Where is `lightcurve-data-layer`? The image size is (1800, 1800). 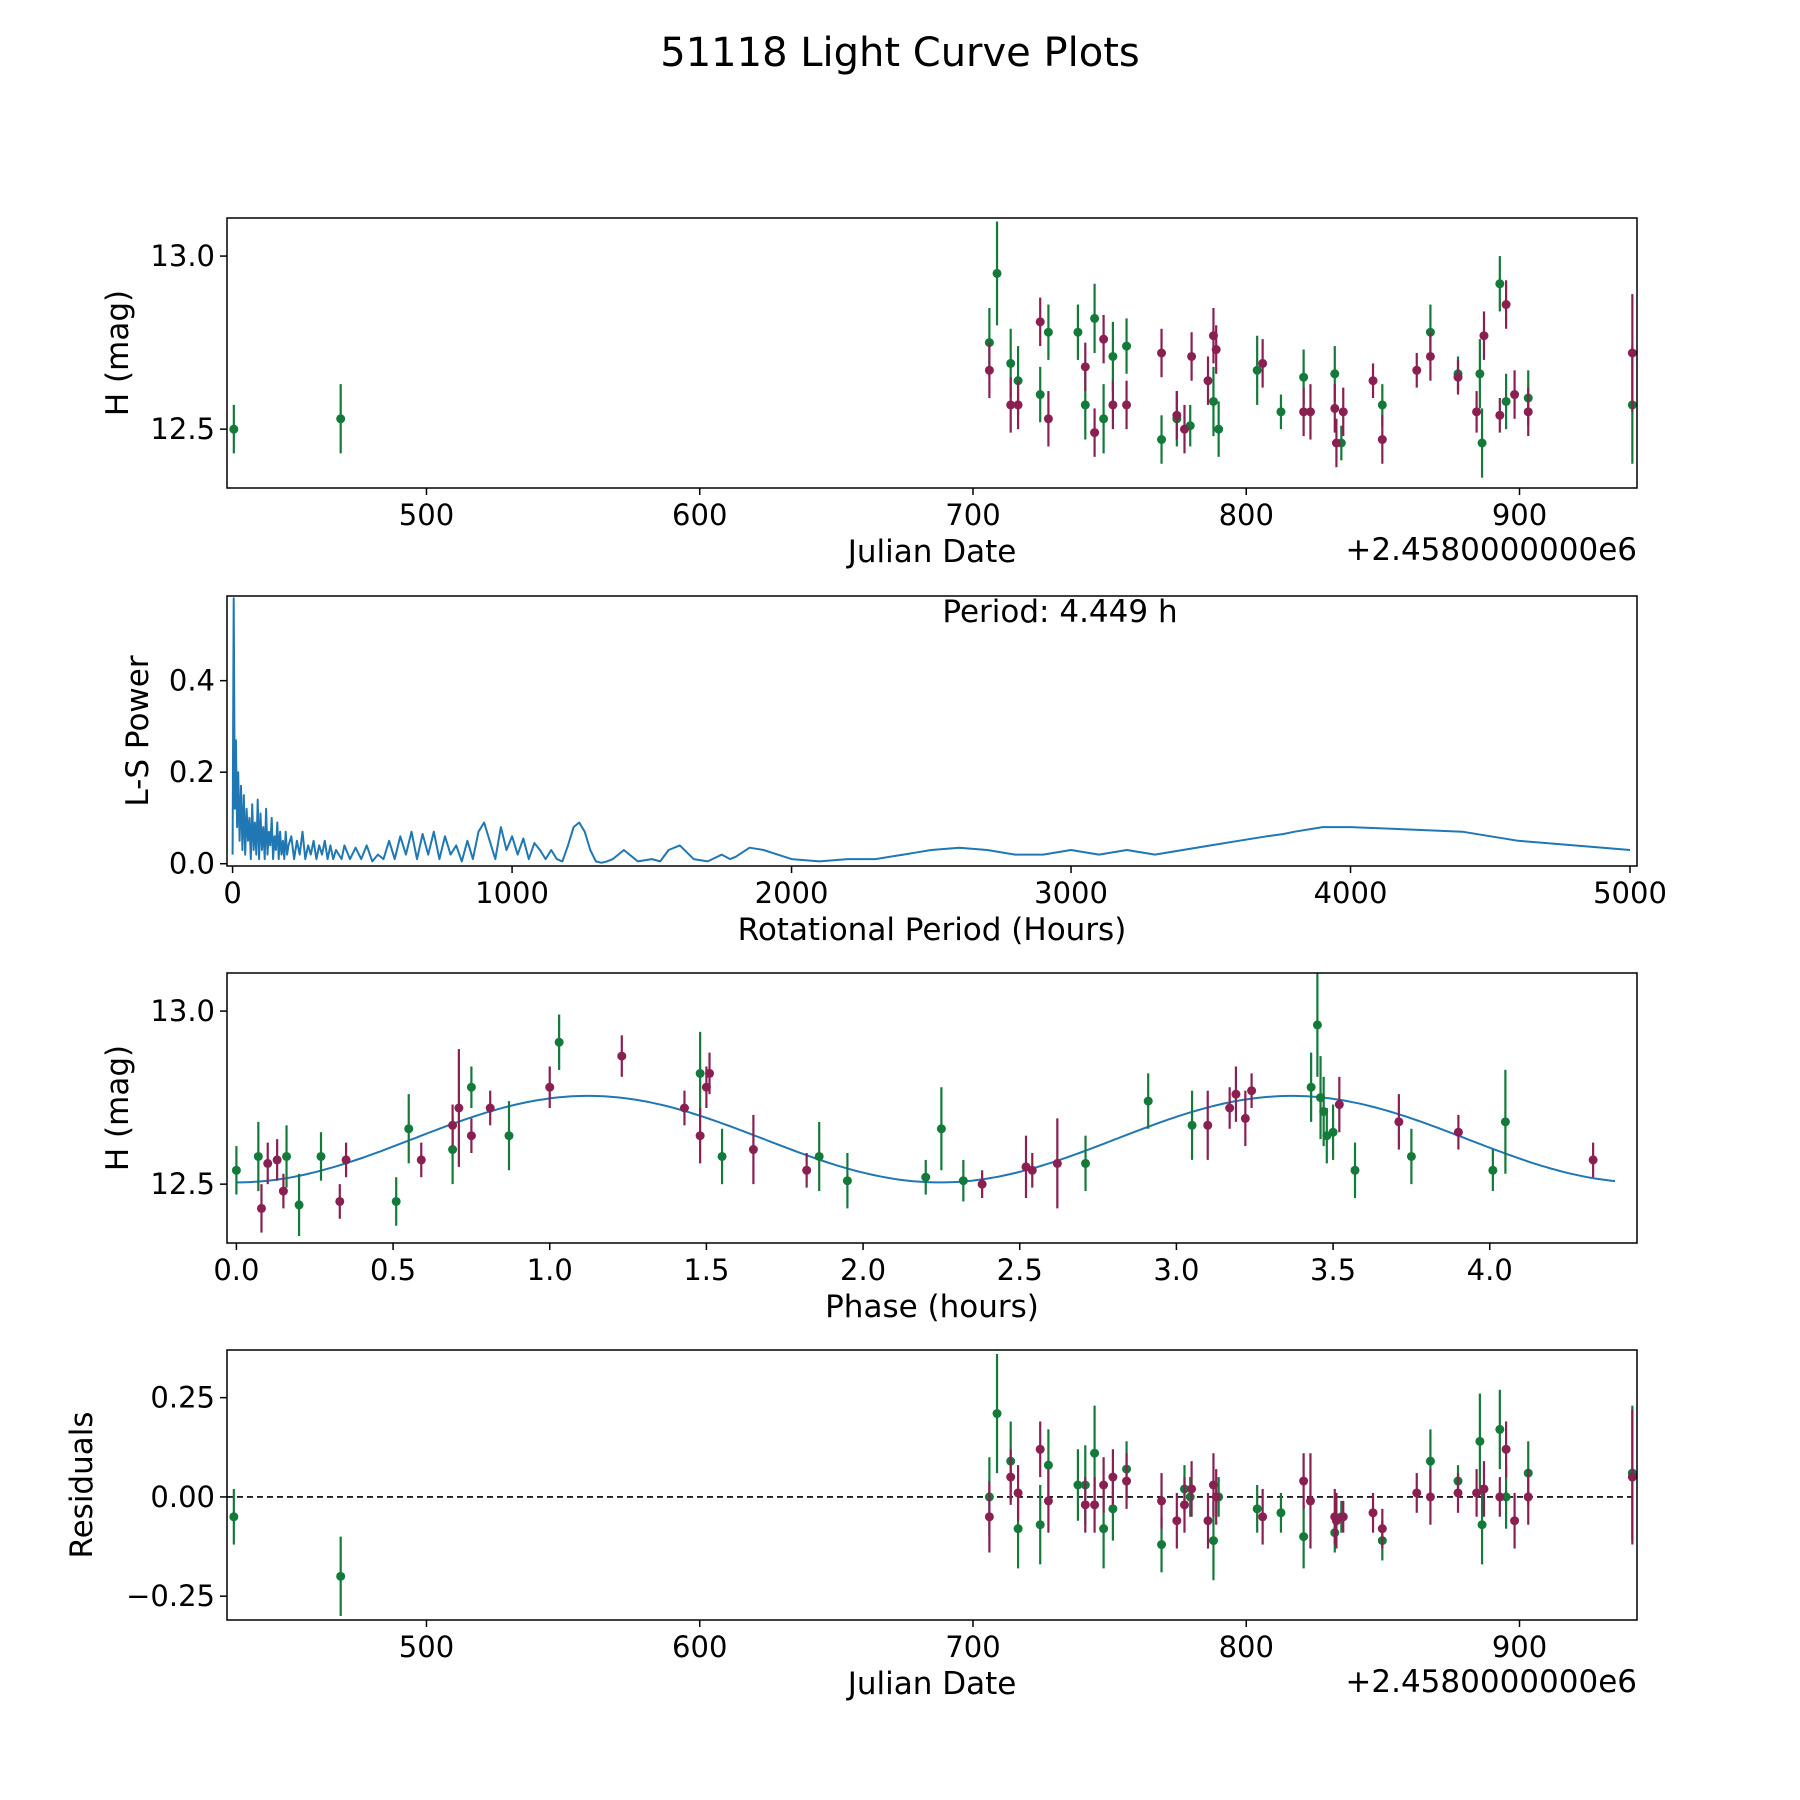
lightcurve-data-layer is located at coordinates (933, 349).